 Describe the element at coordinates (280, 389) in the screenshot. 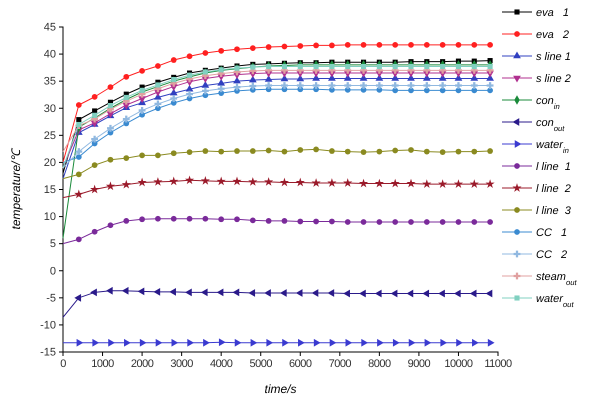

I see `x-axis-title: time/s` at that location.